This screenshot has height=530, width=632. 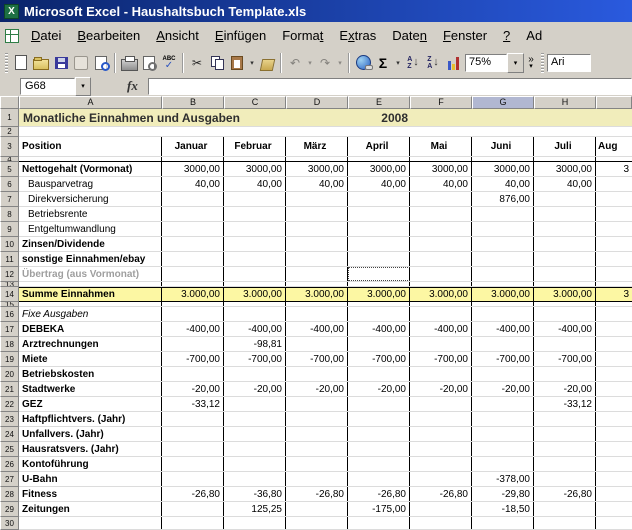 What do you see at coordinates (90, 214) in the screenshot?
I see `row-label-cell: Betriebsrente` at bounding box center [90, 214].